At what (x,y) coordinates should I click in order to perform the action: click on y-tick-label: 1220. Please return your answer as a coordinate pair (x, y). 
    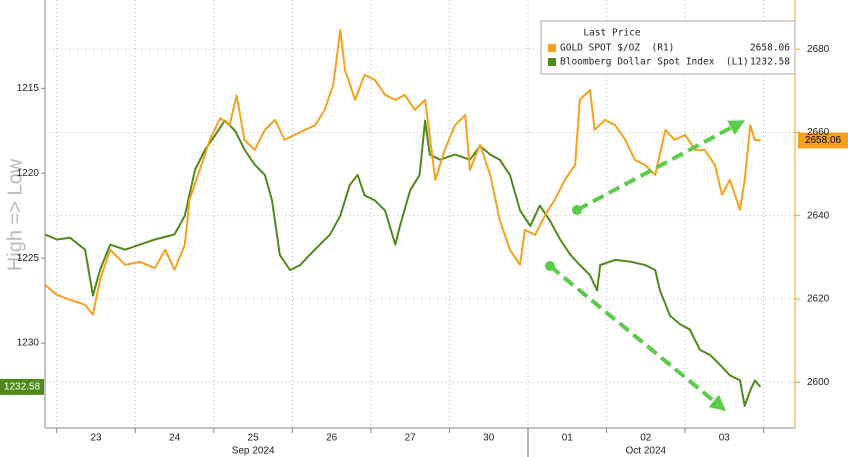
    Looking at the image, I should click on (28, 173).